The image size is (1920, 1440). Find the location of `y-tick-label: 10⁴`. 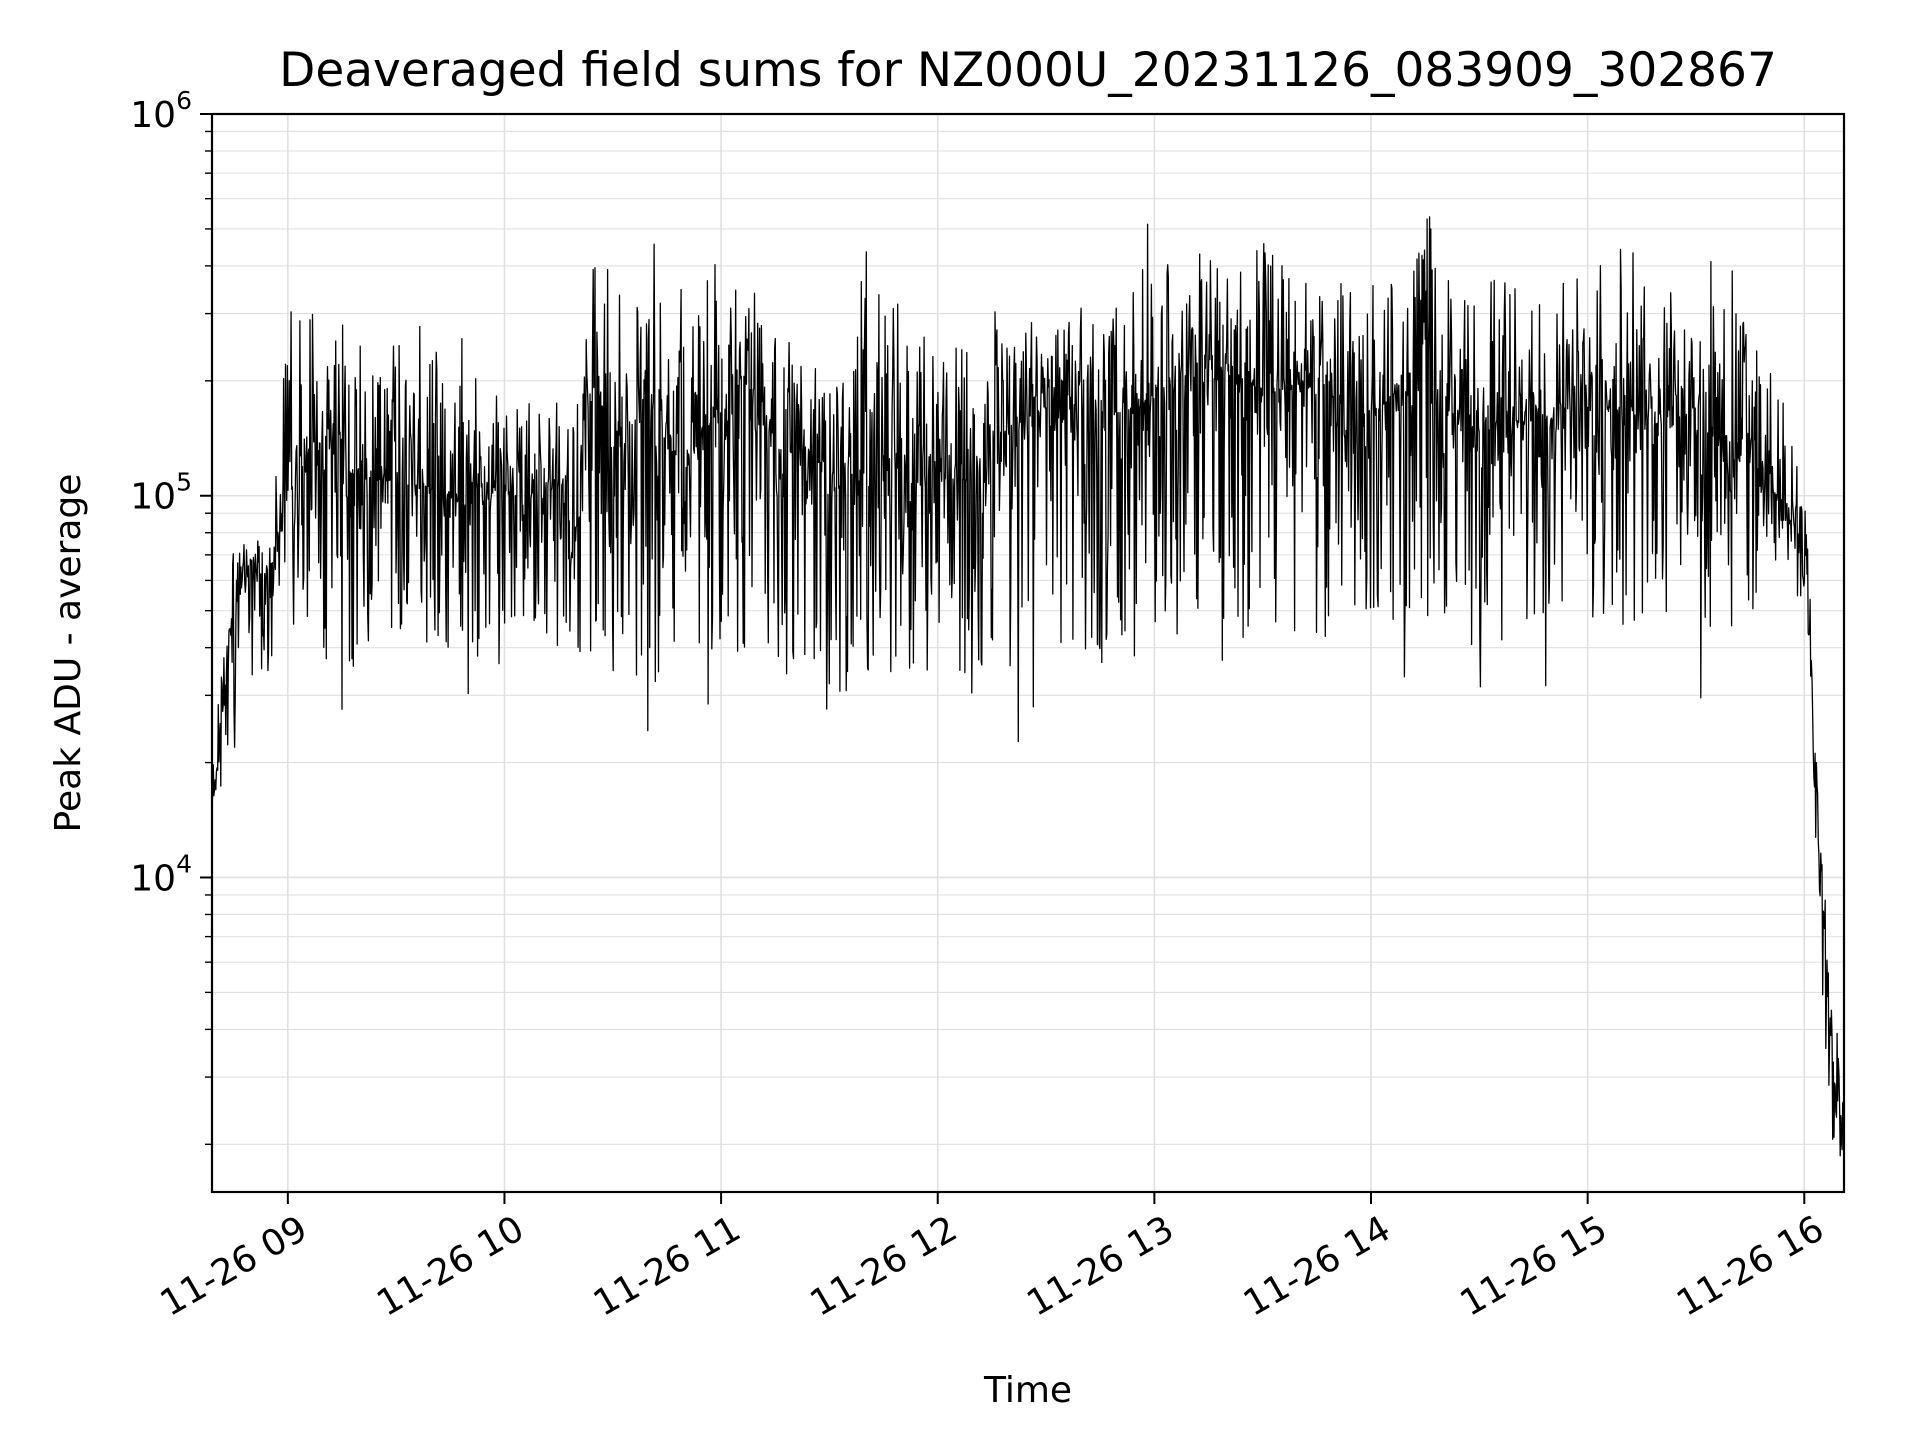

y-tick-label: 10⁴ is located at coordinates (161, 874).